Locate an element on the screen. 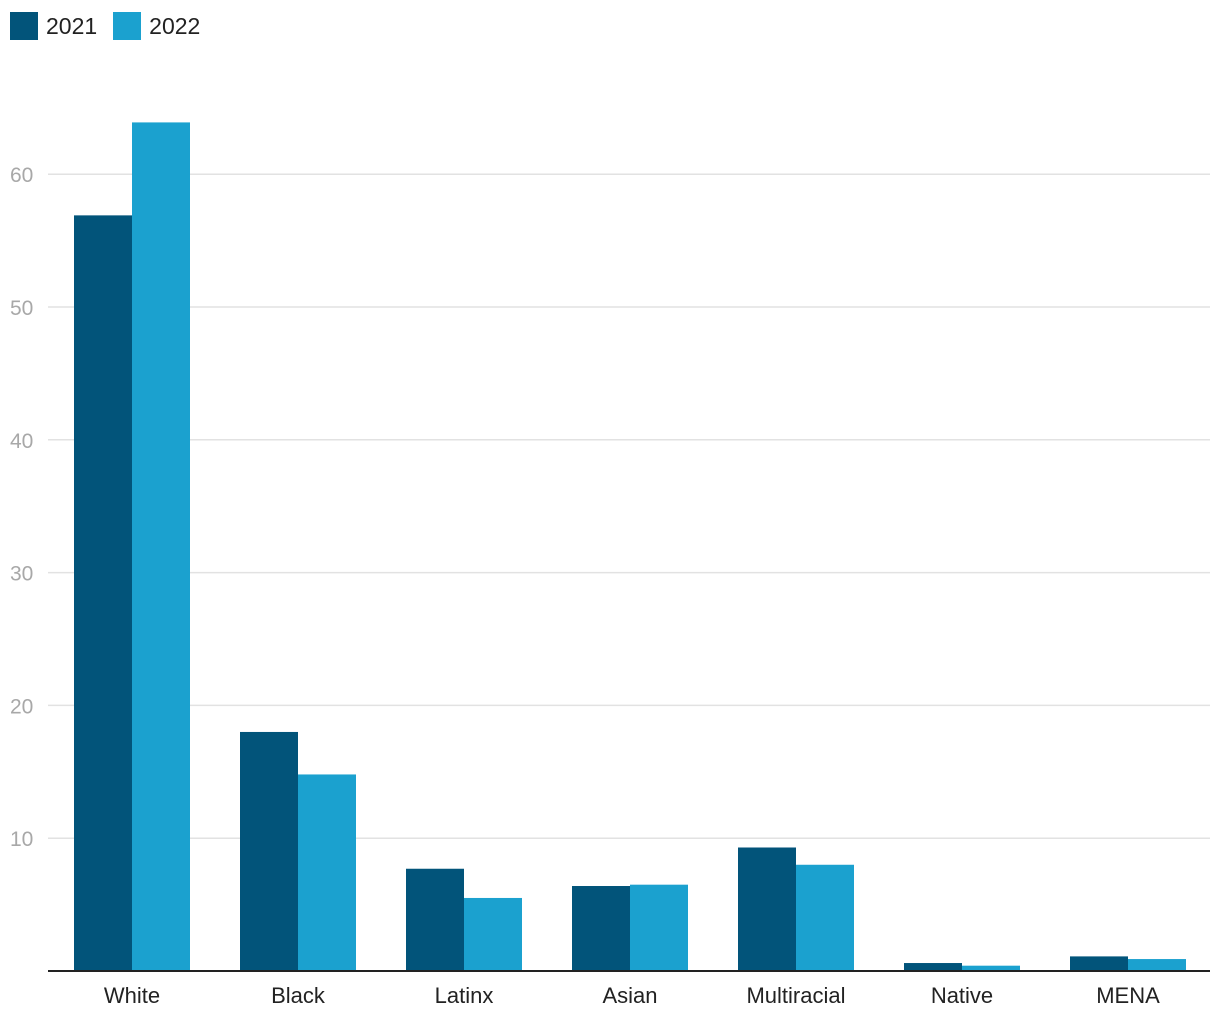 The height and width of the screenshot is (1020, 1220). x-tick-label-latinx: Latinx is located at coordinates (464, 995).